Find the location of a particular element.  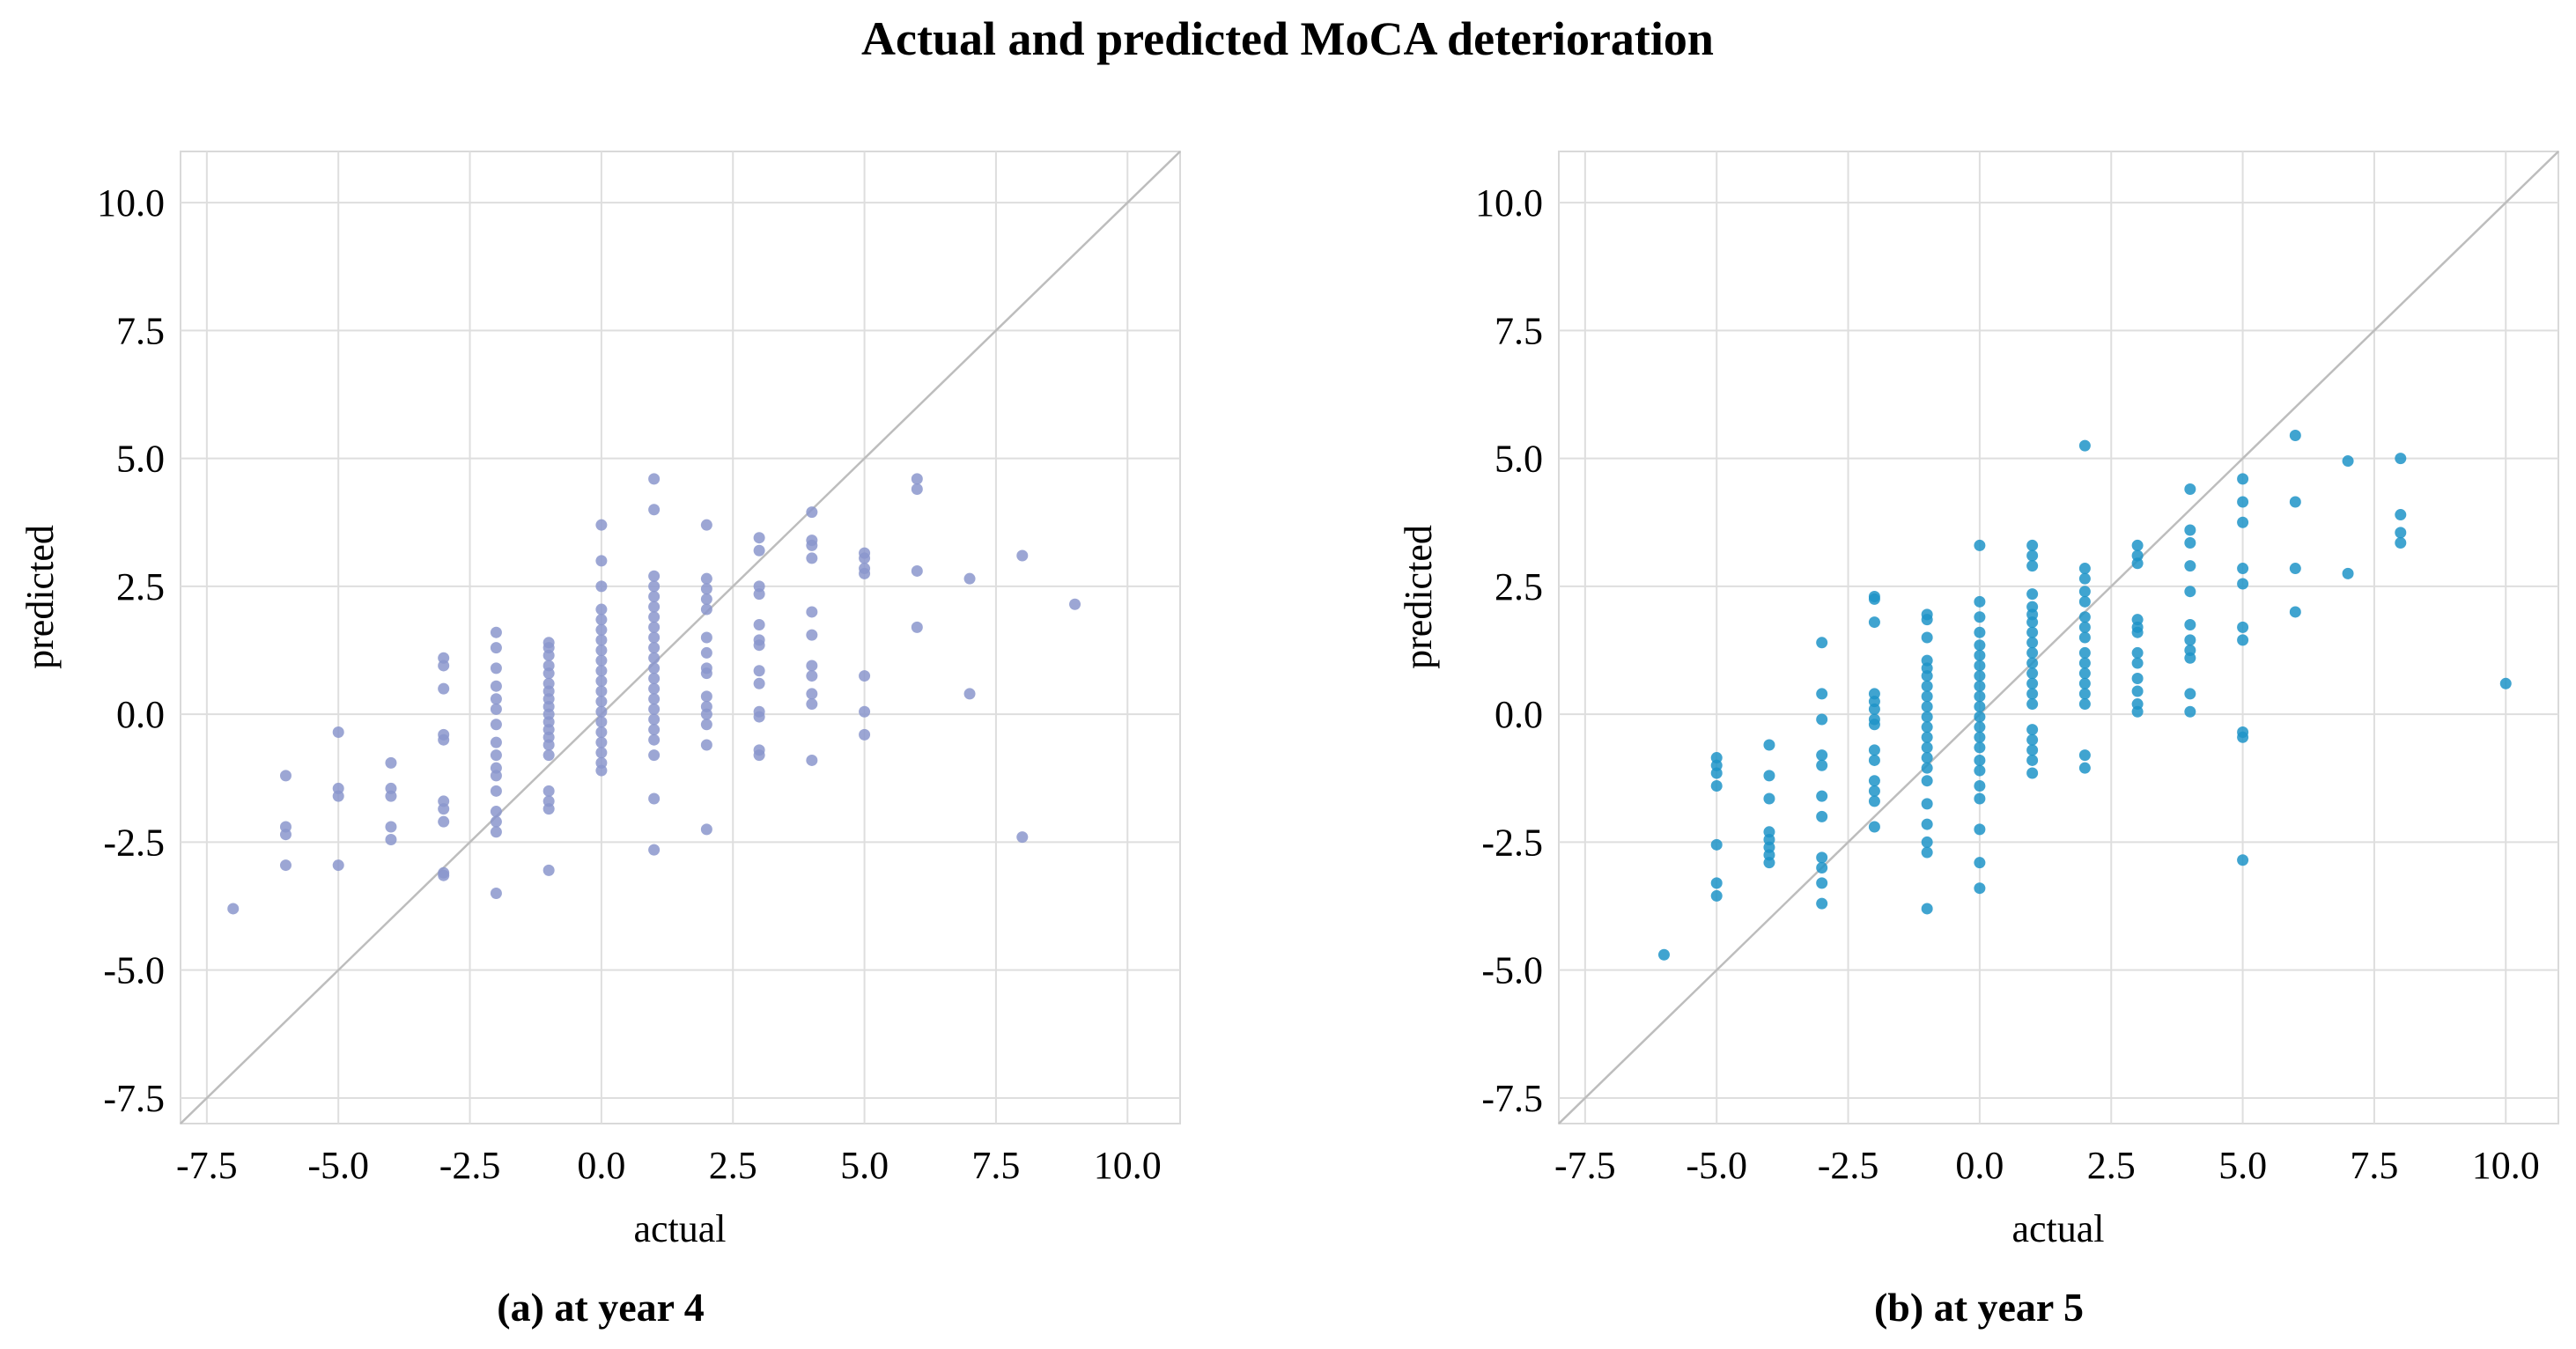

figure-title: Actual and predicted MoCA deterioration is located at coordinates (1287, 38).